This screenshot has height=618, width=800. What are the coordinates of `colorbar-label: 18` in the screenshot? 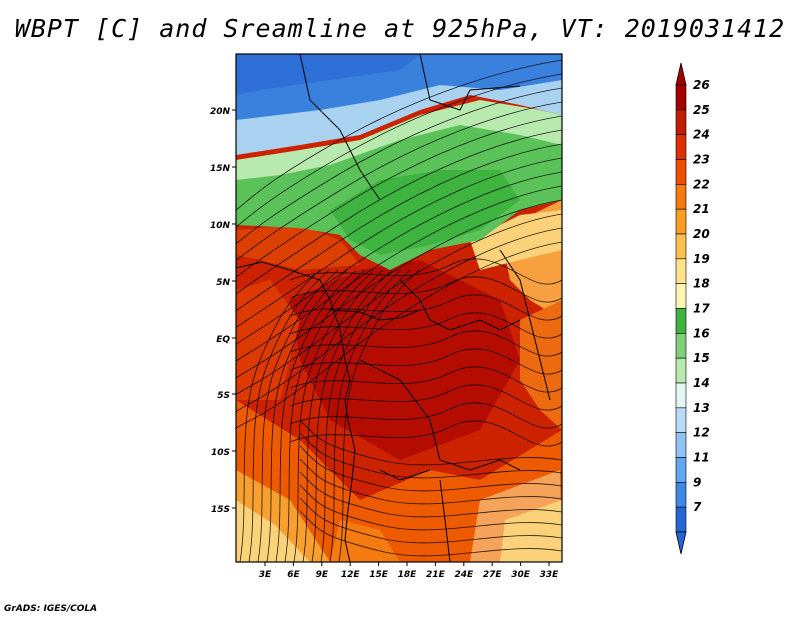 It's located at (701, 284).